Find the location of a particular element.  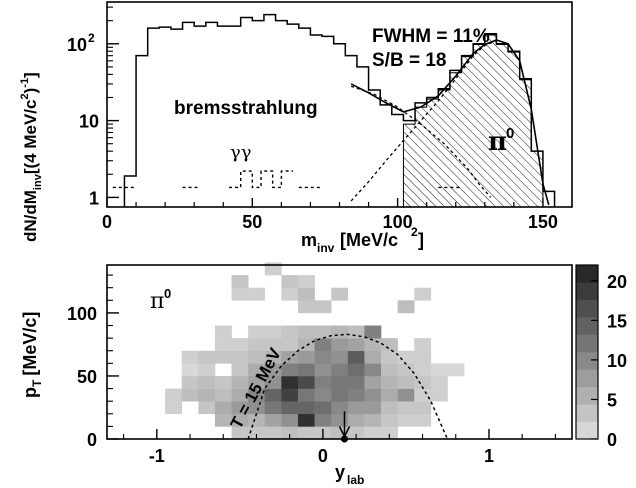

gamma-gamma-label: γγ is located at coordinates (241, 152).